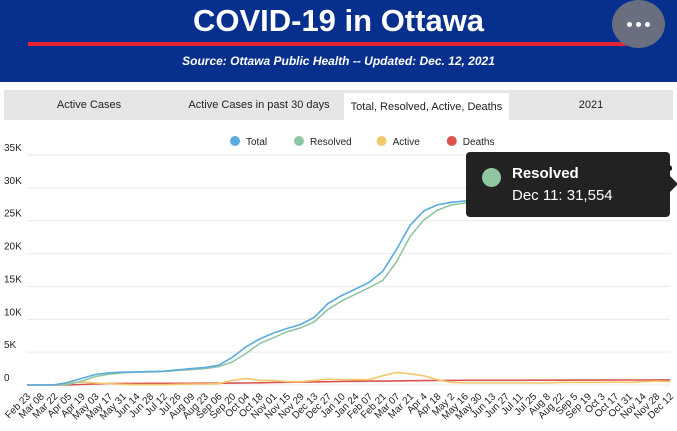 This screenshot has width=677, height=431. I want to click on chart-legend: Total Resolved Active Deaths, so click(362, 142).